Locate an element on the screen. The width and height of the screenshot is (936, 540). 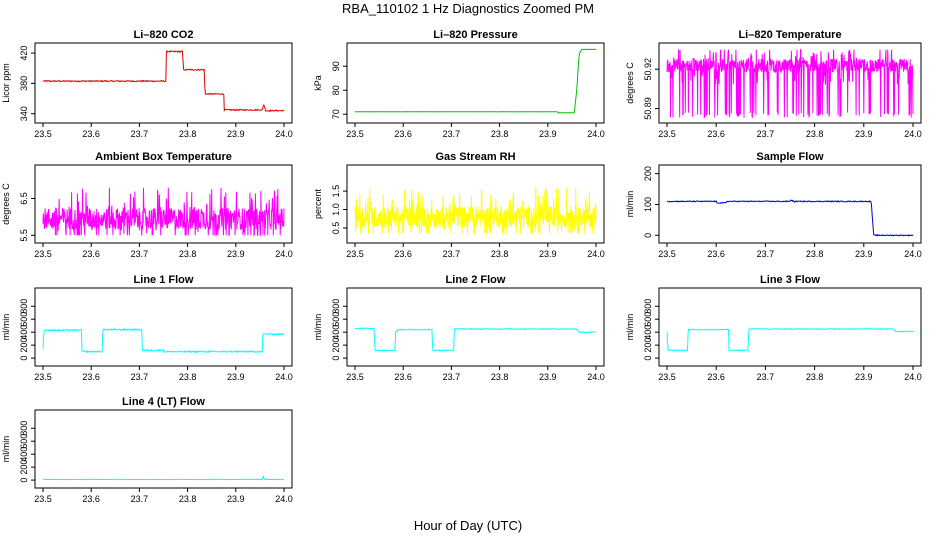
y-tick-label: 90 is located at coordinates (336, 66).